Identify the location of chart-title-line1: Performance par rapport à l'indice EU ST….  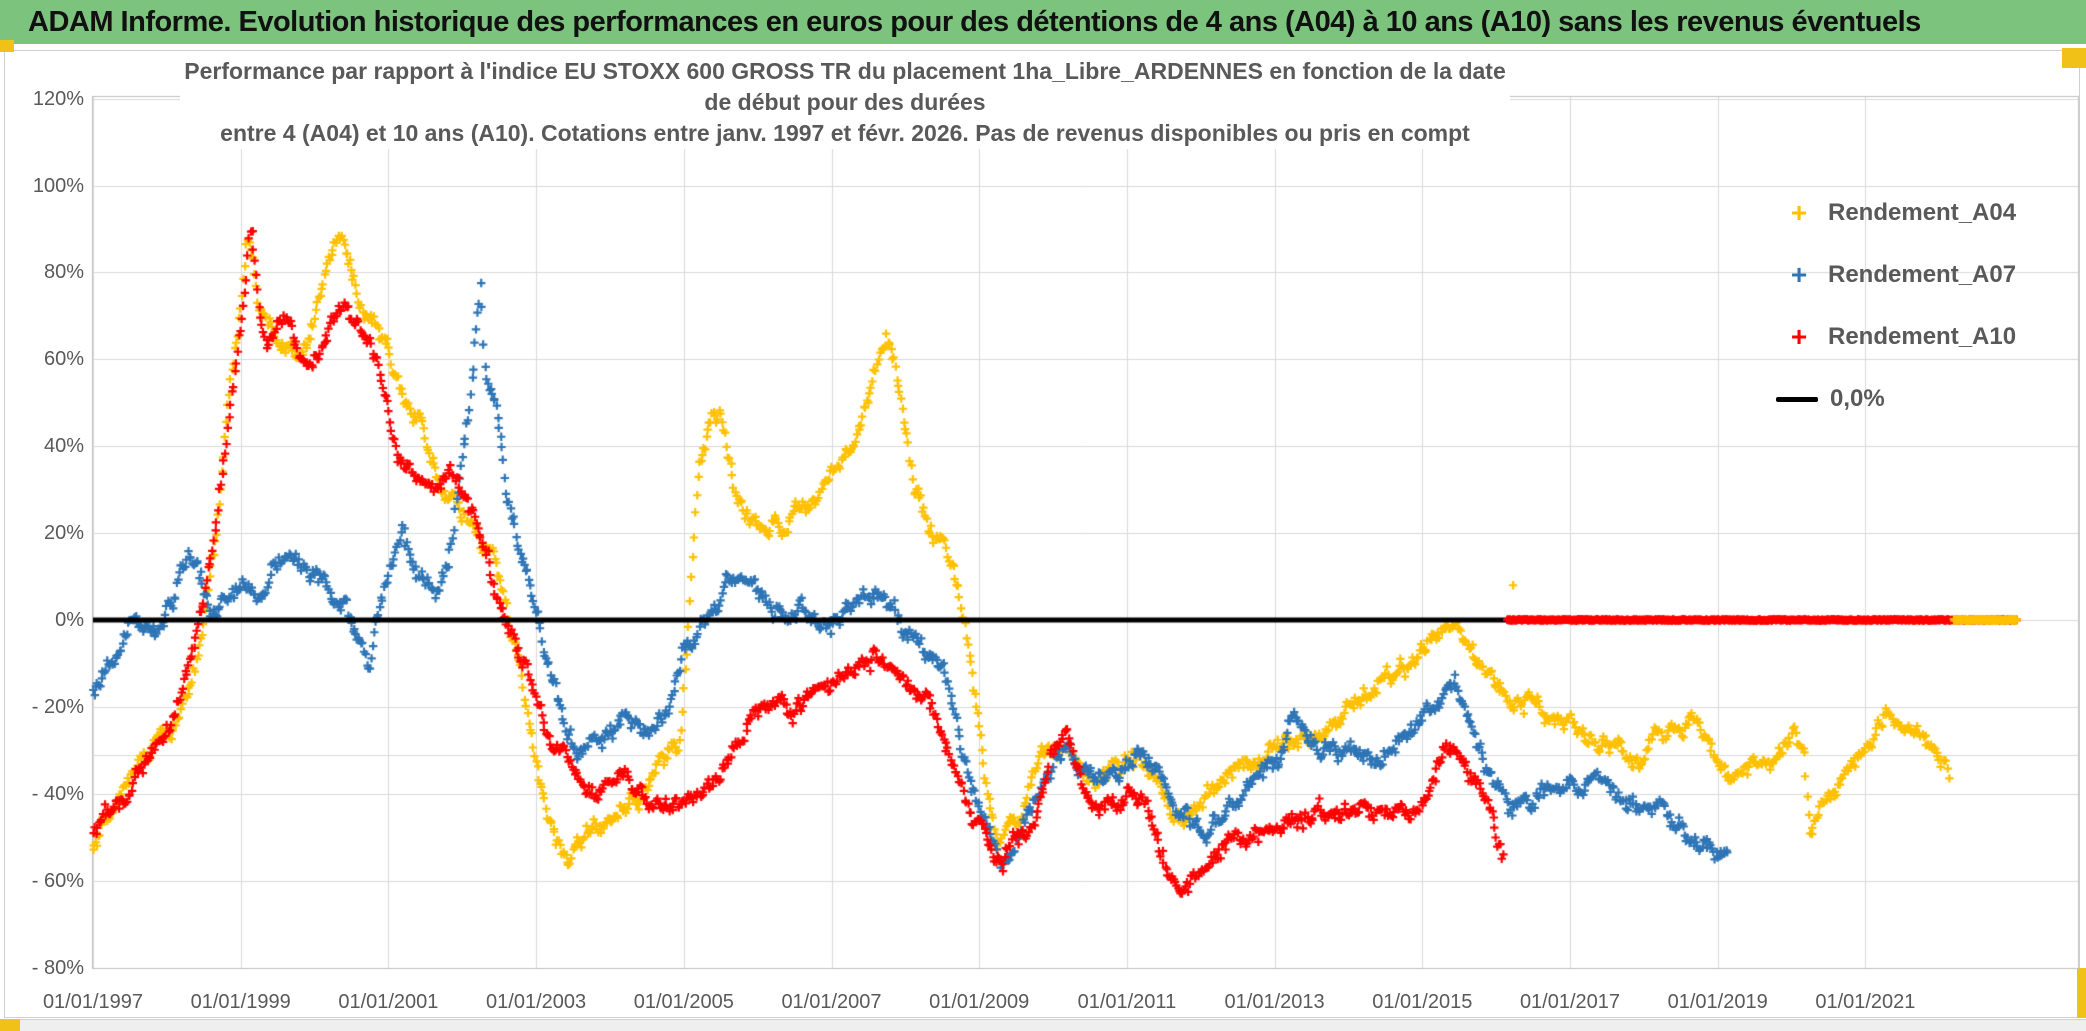
(845, 86).